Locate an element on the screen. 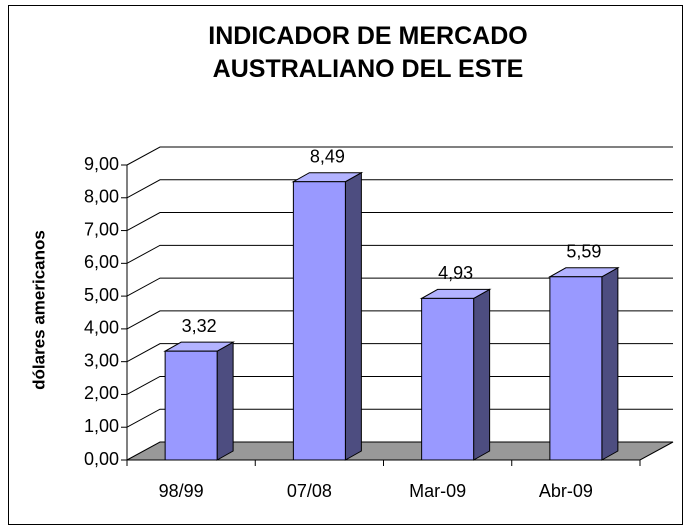  value-label: 4,93 is located at coordinates (455, 273).